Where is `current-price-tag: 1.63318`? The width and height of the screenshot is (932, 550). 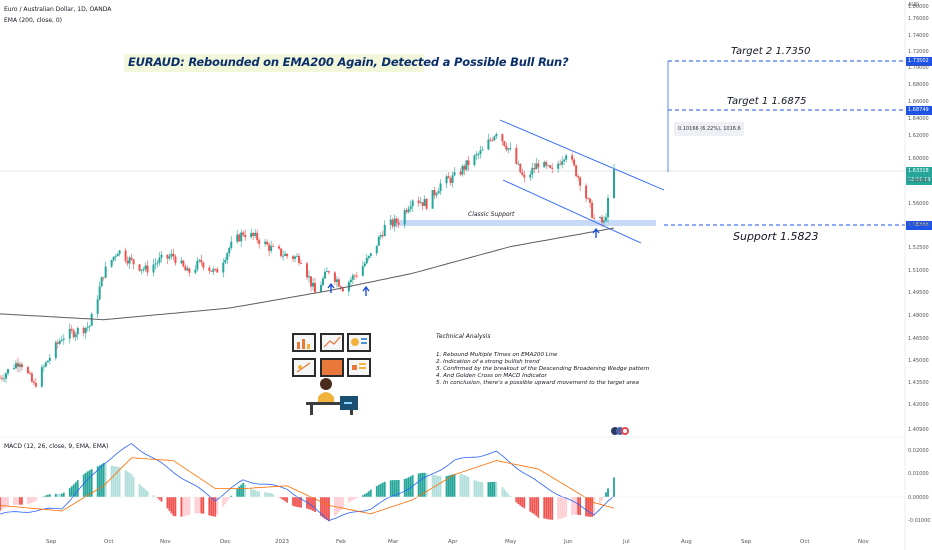
current-price-tag: 1.63318 is located at coordinates (919, 171).